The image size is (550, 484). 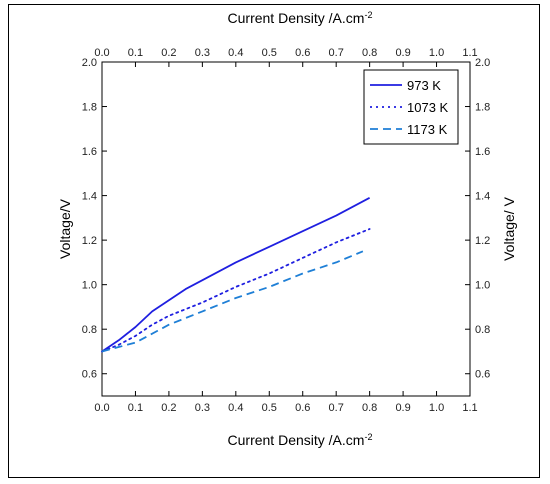 What do you see at coordinates (89, 197) in the screenshot?
I see `y-tick-label-left: 1.4` at bounding box center [89, 197].